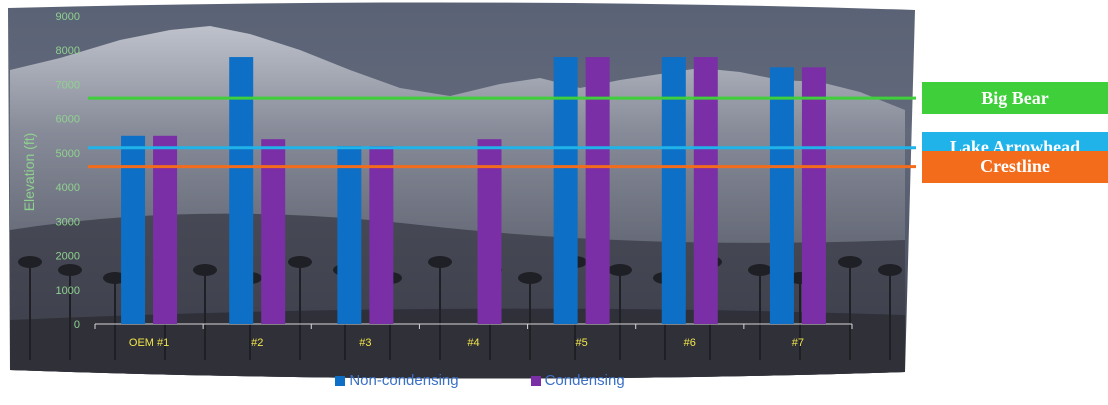 The height and width of the screenshot is (405, 1108). I want to click on x-axis: OEM #1 #2 #3 #4 #5 #6 #7, so click(473, 336).